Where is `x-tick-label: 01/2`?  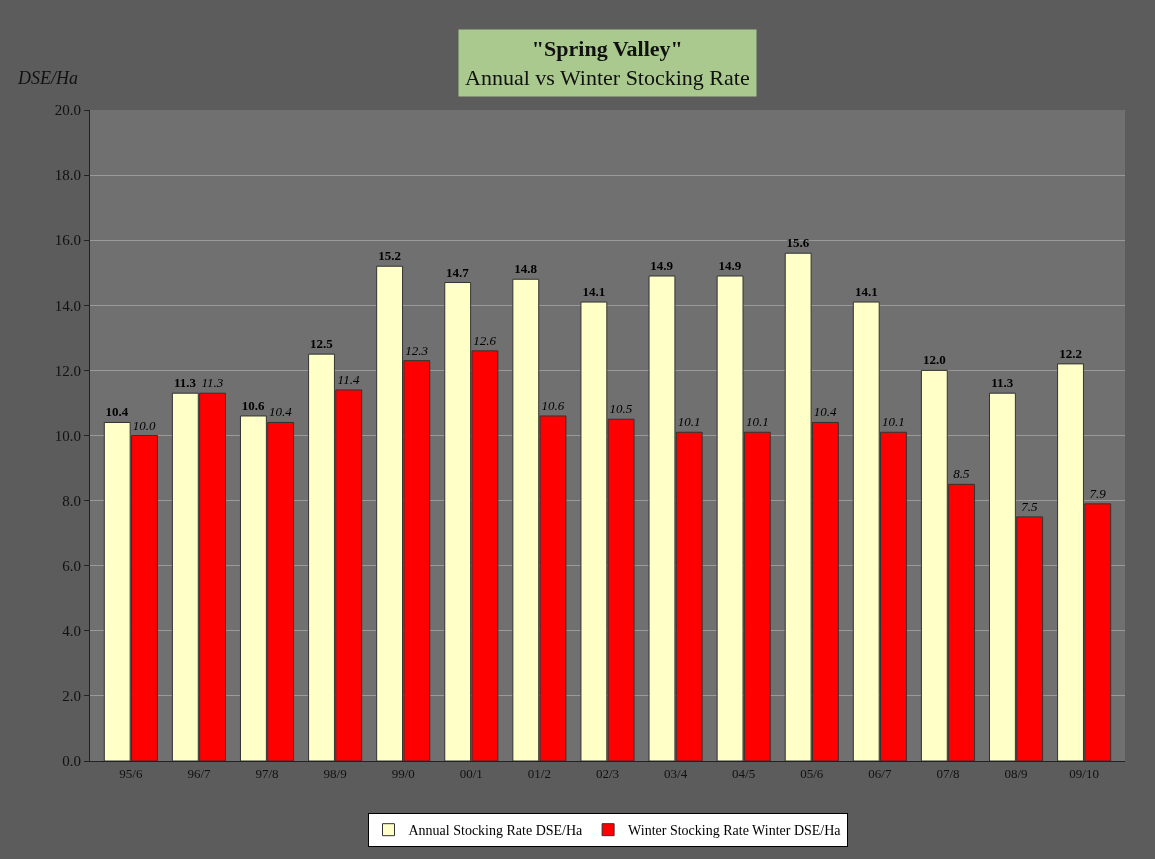 x-tick-label: 01/2 is located at coordinates (539, 773).